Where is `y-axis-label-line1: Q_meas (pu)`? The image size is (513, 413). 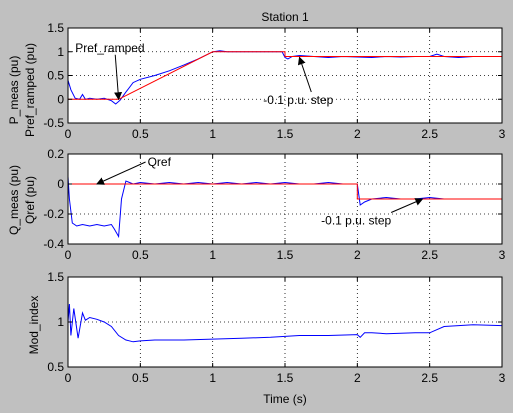
y-axis-label-line1: Q_meas (pu) is located at coordinates (14, 200).